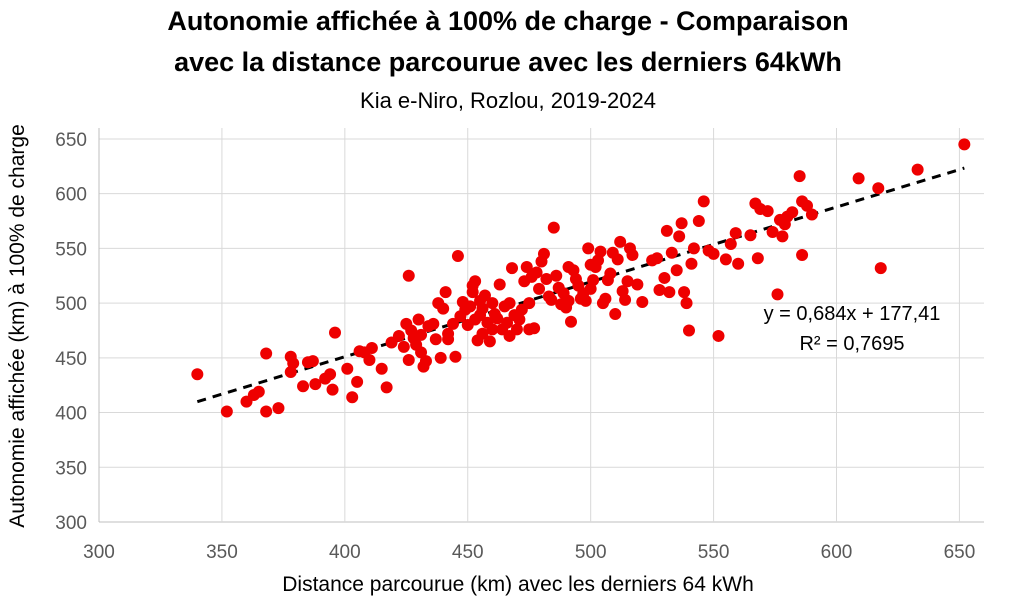 The width and height of the screenshot is (1011, 602). Describe the element at coordinates (71, 304) in the screenshot. I see `y-tick-label: 500` at that location.